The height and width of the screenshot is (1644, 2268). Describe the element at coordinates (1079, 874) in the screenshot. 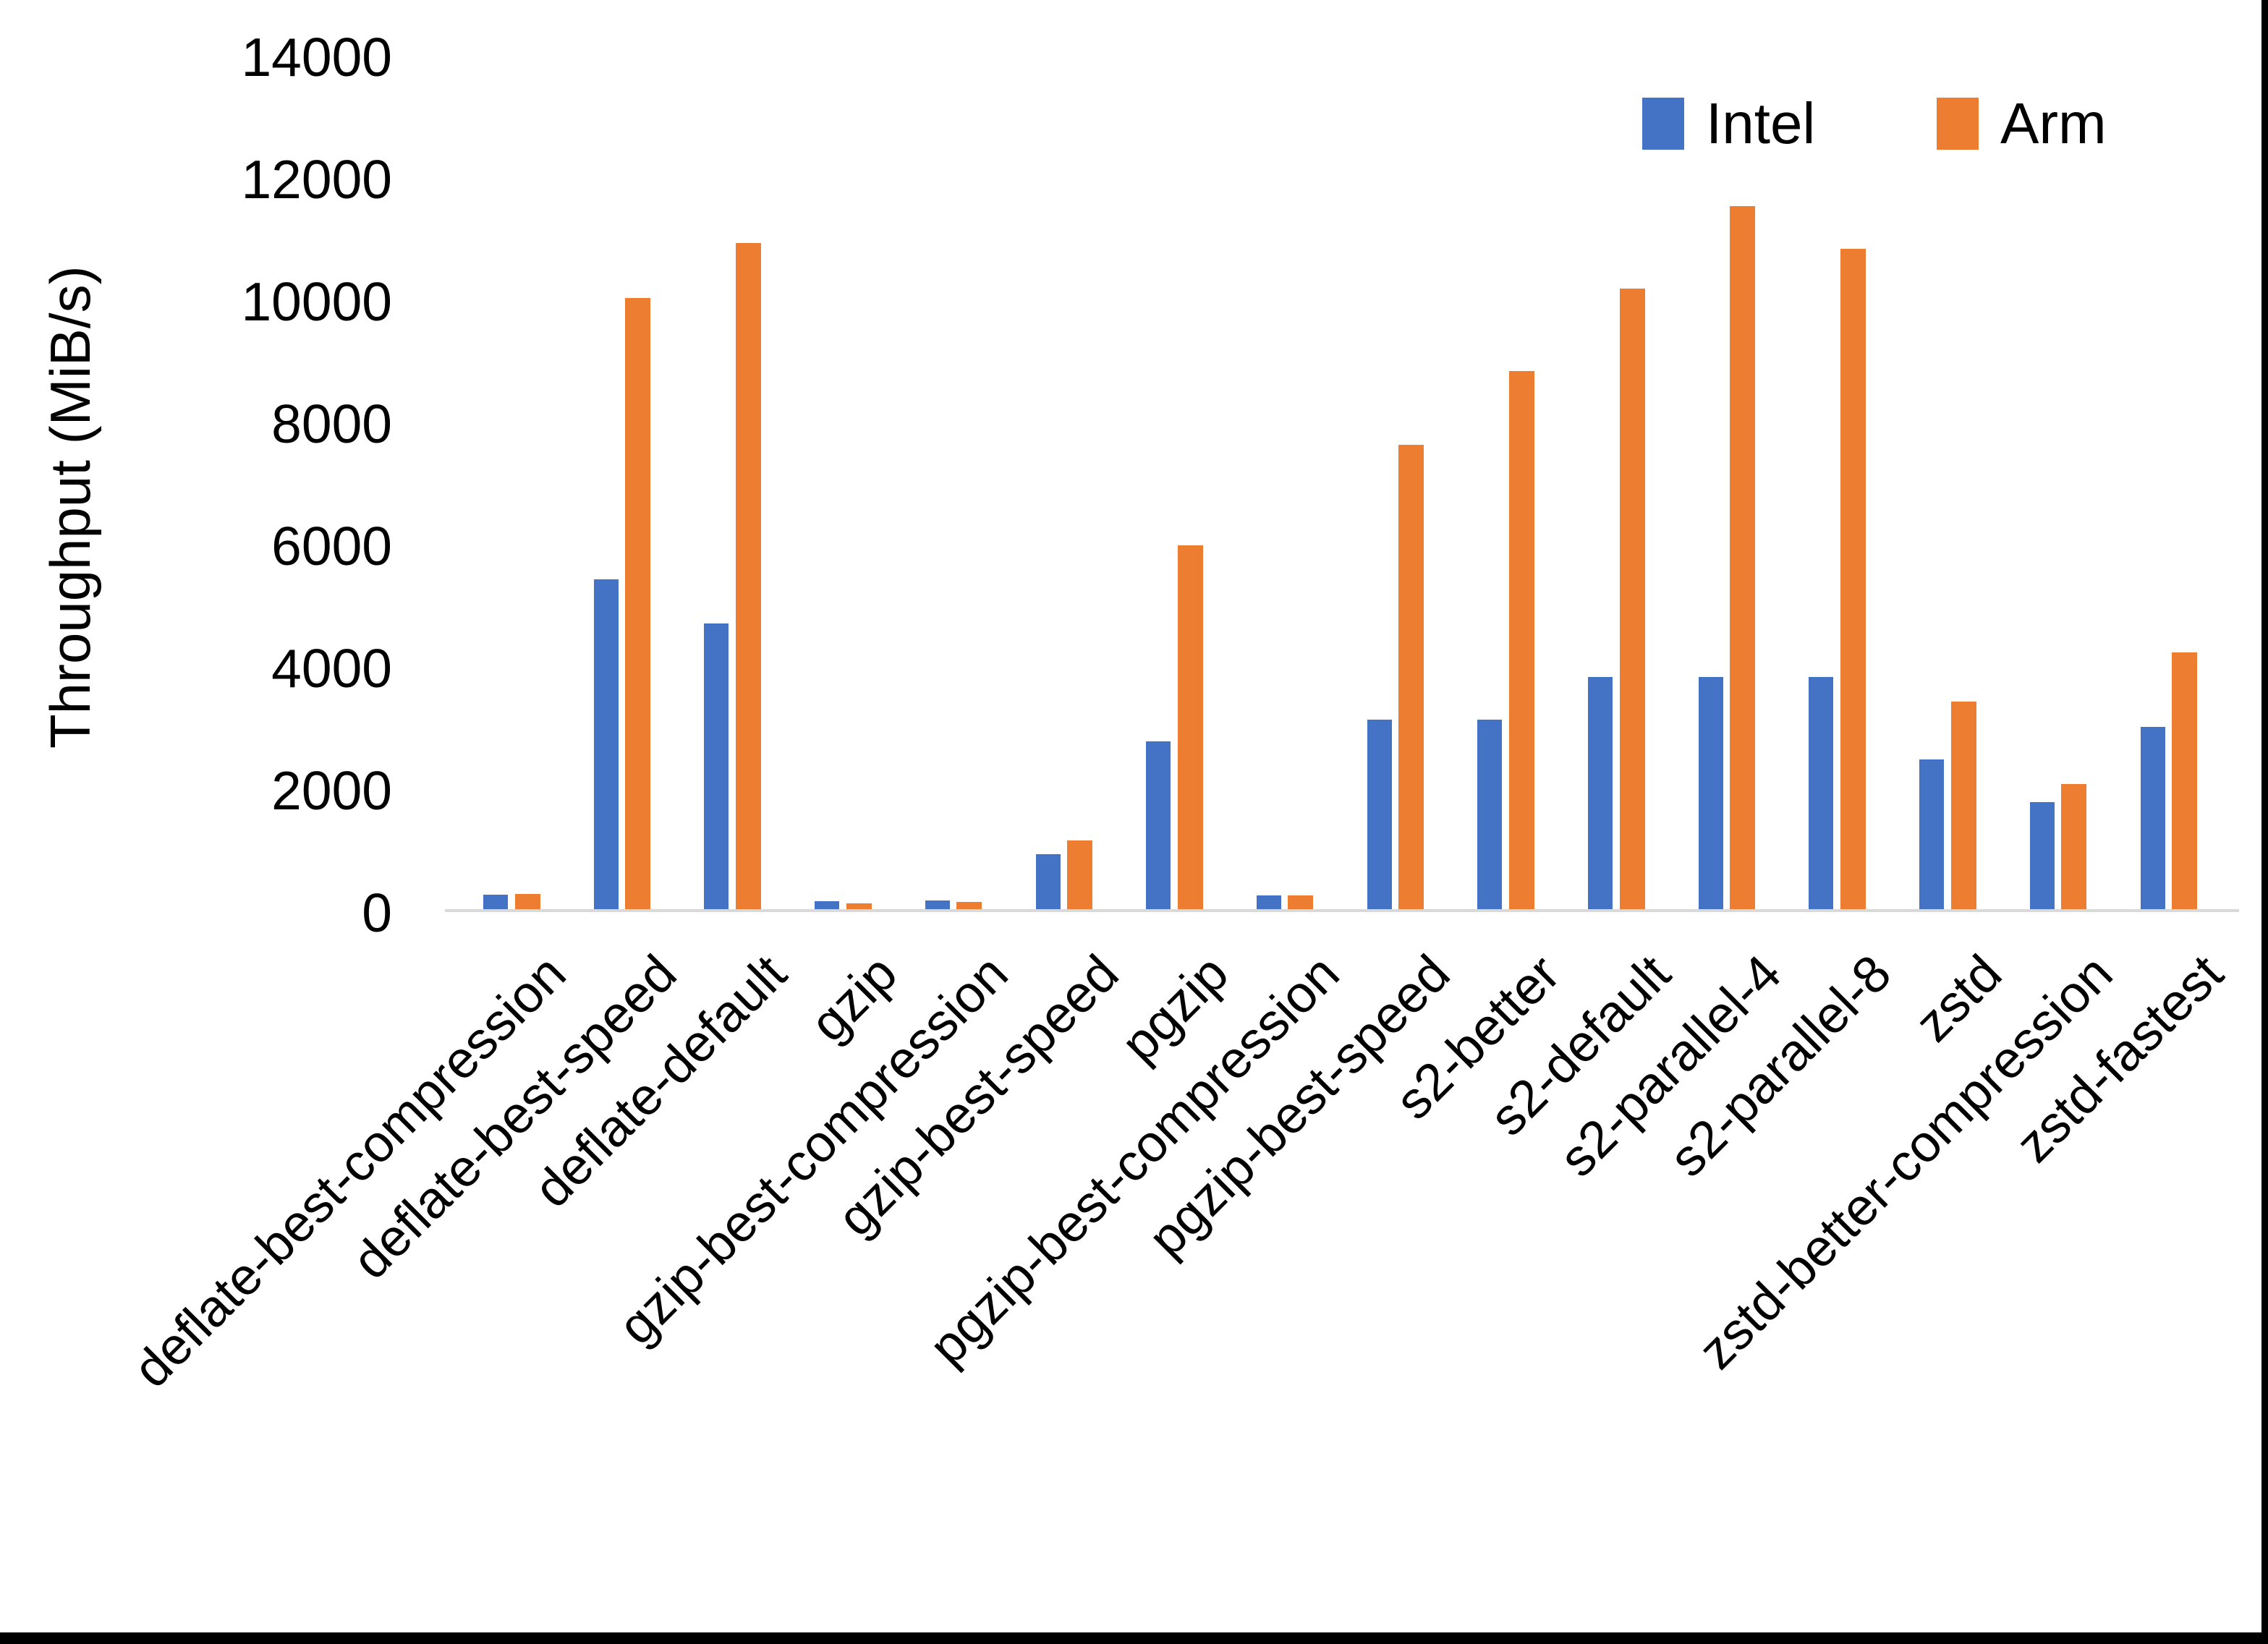

I see `bar-arm-gzip-best-speed` at that location.